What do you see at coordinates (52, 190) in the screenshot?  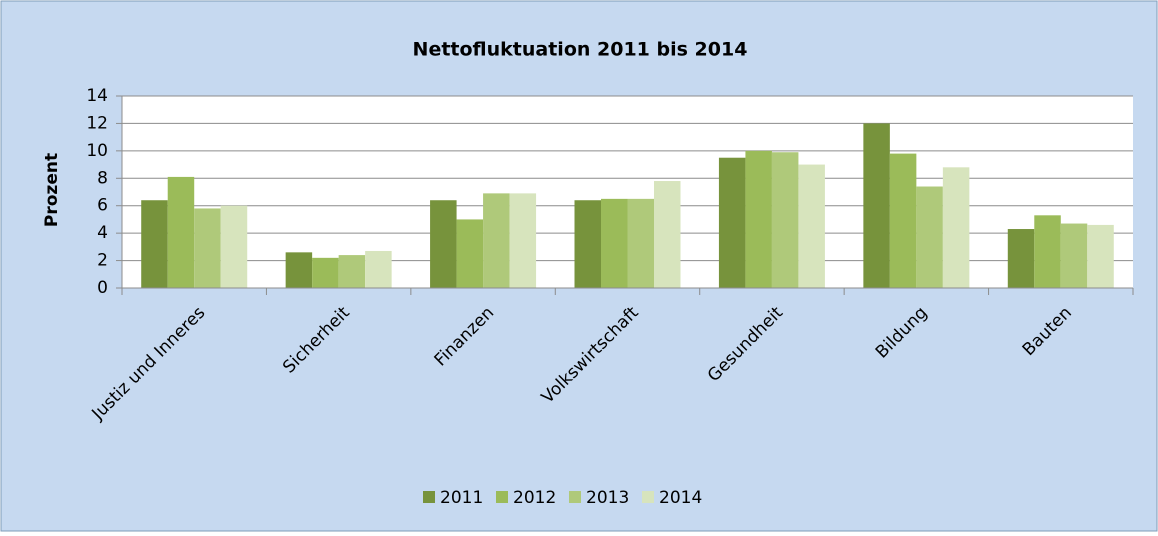 I see `y-axis-label: Prozent` at bounding box center [52, 190].